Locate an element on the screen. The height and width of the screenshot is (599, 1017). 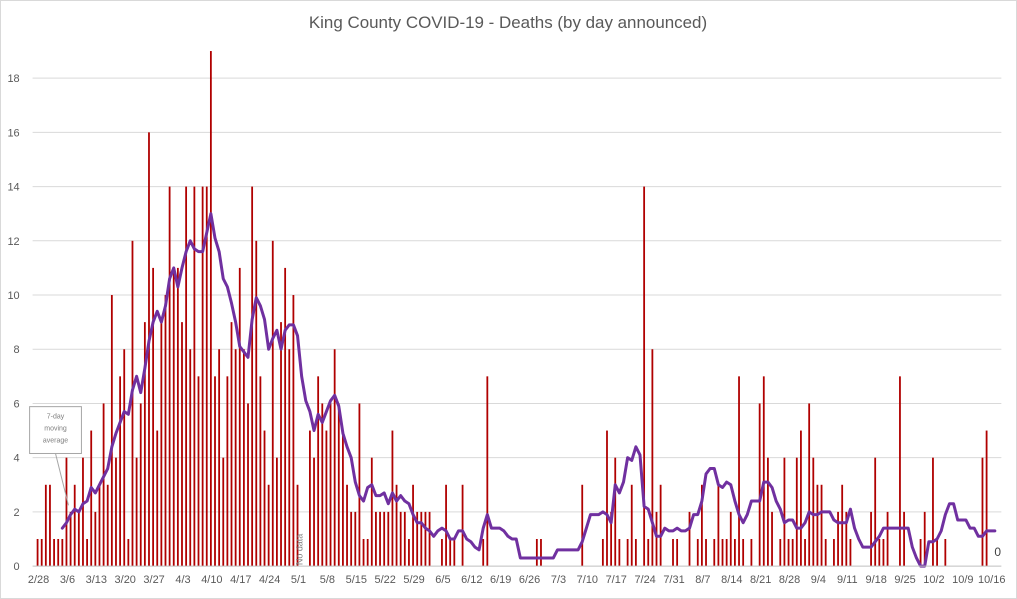
x-tick-label: 7/17 is located at coordinates (616, 580).